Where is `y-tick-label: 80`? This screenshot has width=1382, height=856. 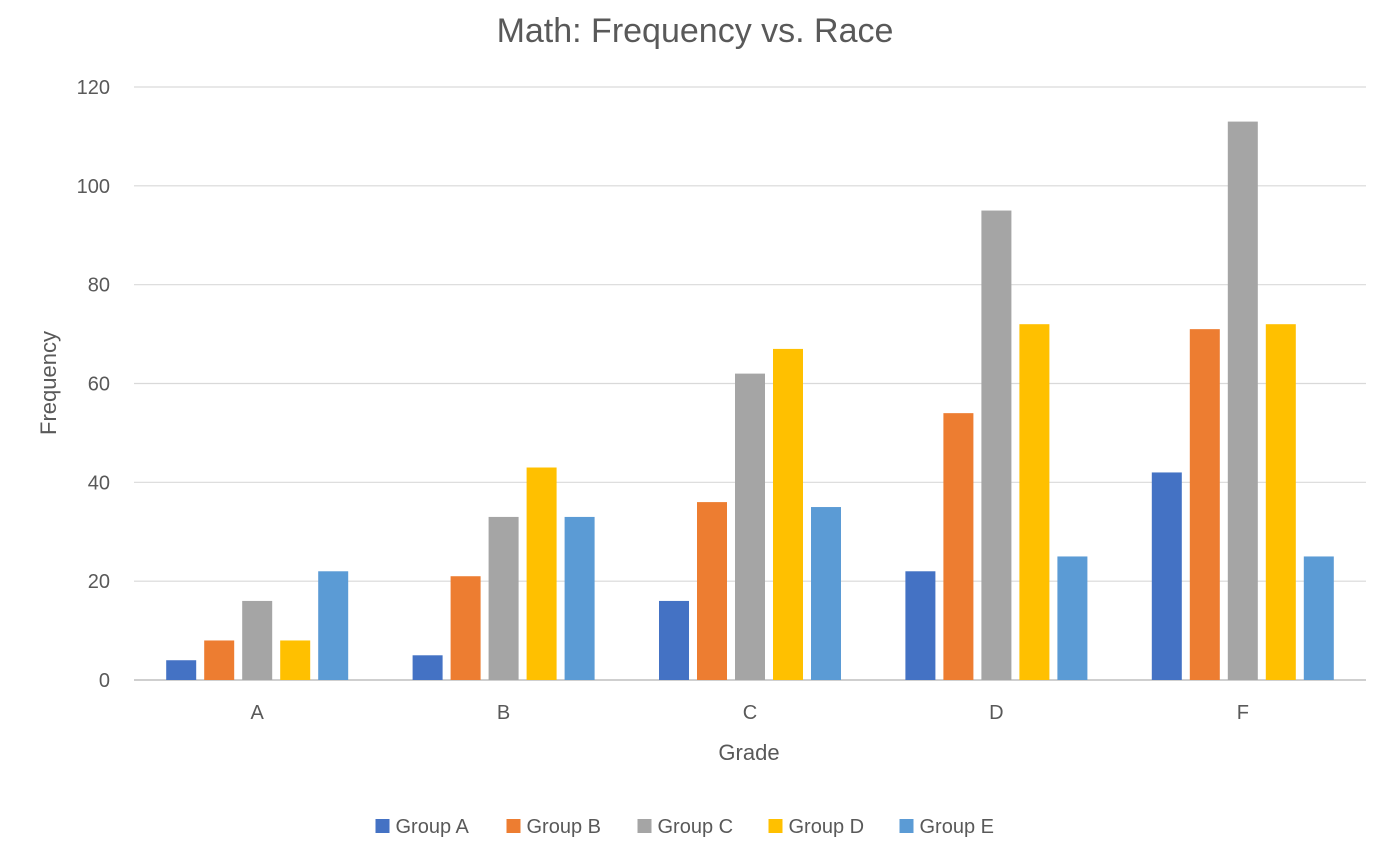
y-tick-label: 80 is located at coordinates (99, 286).